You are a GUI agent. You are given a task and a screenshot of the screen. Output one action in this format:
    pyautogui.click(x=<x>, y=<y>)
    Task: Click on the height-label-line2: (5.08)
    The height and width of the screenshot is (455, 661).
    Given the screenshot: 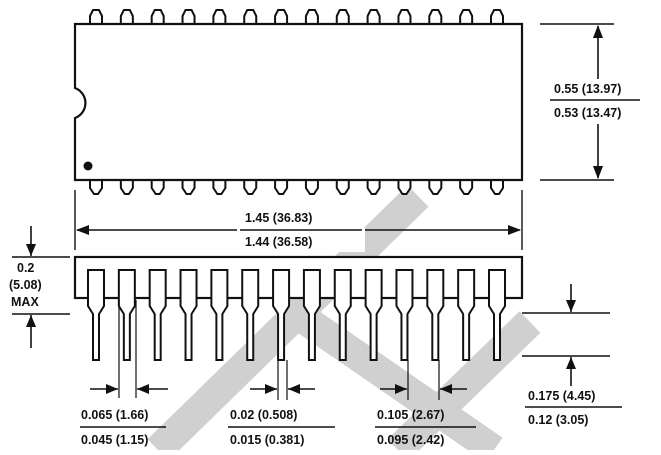 What is the action you would take?
    pyautogui.click(x=25, y=285)
    